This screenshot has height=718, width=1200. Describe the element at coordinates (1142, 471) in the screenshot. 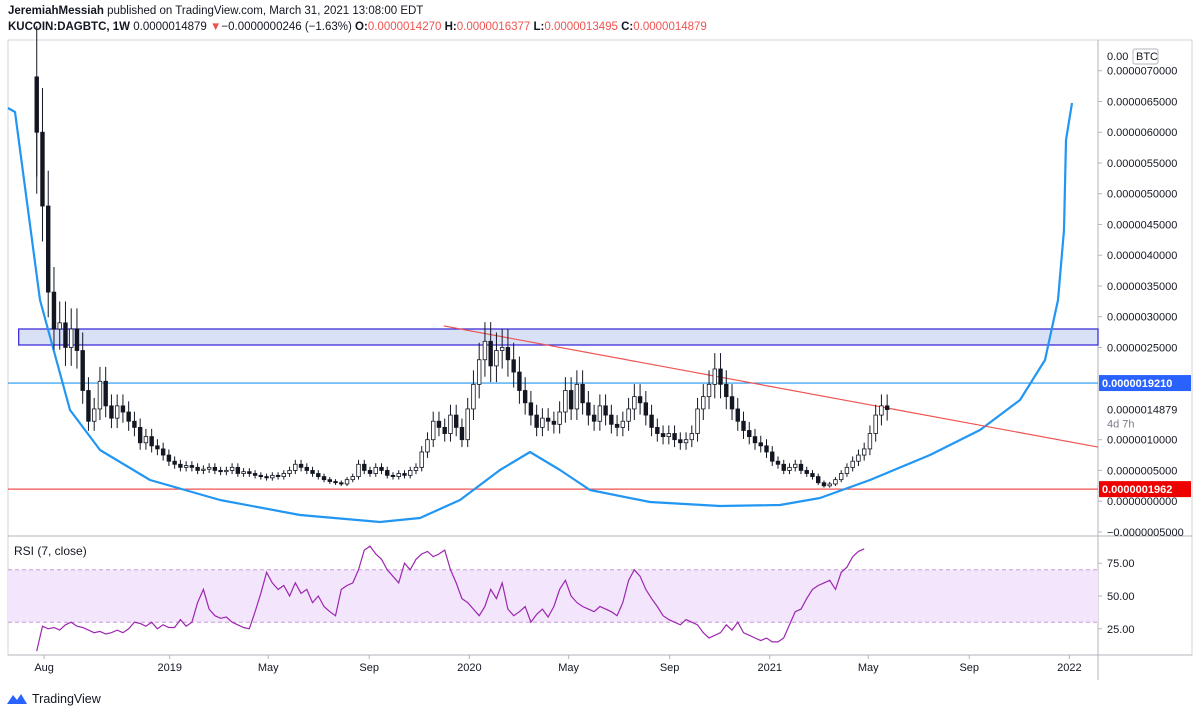

I see `y-tick-label: 0.0000005000` at that location.